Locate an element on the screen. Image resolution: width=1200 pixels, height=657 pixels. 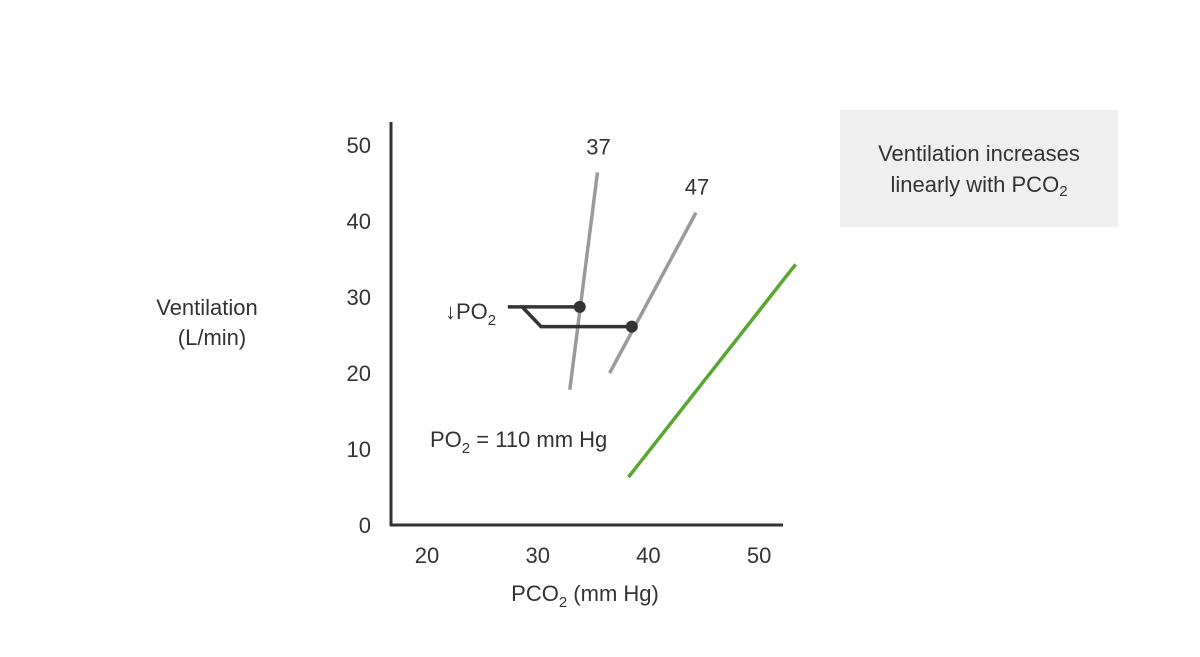
note-line2: linearly with PCO2 is located at coordinates (979, 185).